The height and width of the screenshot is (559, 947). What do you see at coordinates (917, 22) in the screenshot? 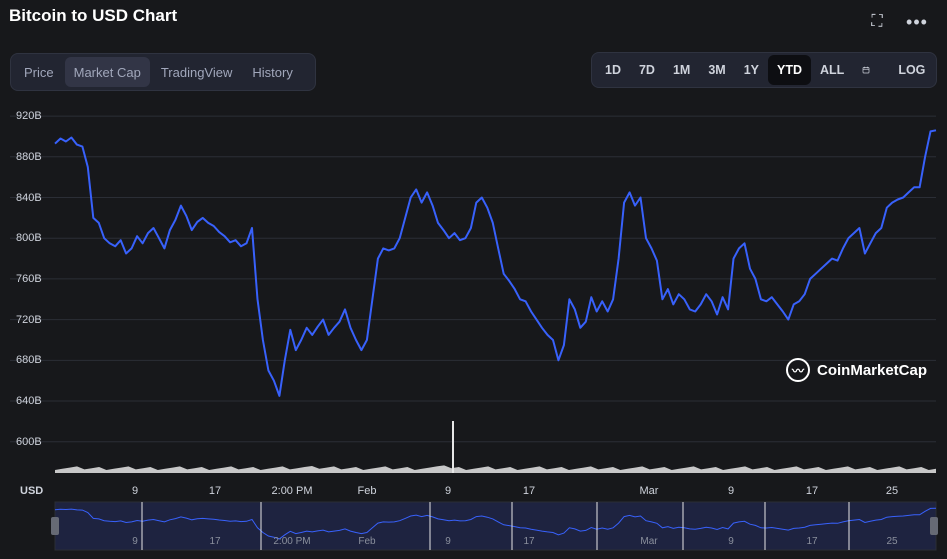
I see `more-dots-icon: •••` at bounding box center [917, 22].